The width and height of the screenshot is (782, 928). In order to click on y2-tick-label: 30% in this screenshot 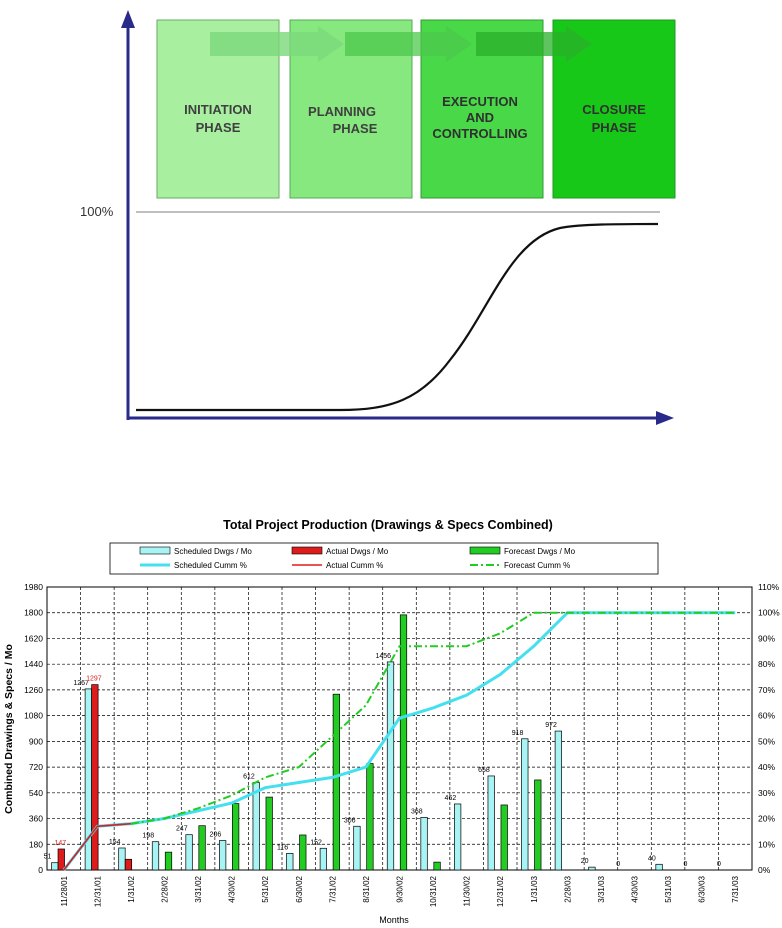, I will do `click(766, 793)`.